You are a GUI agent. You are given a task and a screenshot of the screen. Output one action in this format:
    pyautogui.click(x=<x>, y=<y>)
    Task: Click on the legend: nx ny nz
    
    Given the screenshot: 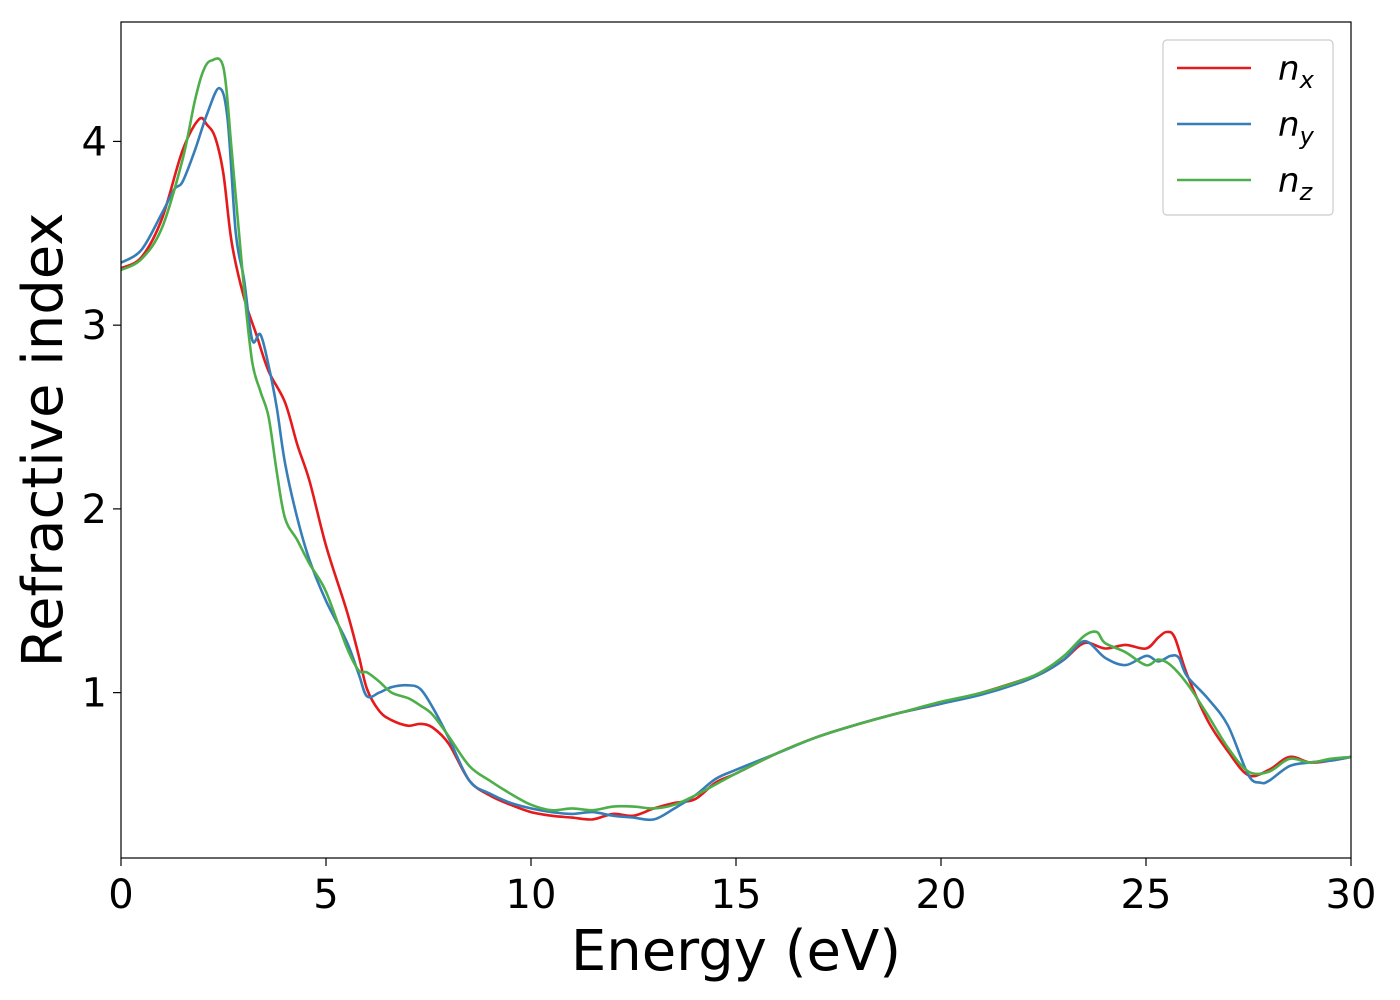 What is the action you would take?
    pyautogui.click(x=1248, y=127)
    